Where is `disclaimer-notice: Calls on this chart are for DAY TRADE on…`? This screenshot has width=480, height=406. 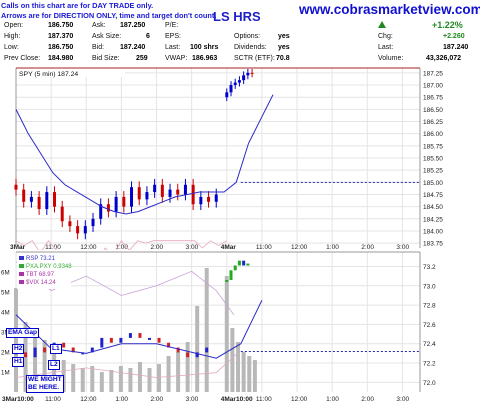 disclaimer-notice: Calls on this chart are for DAY TRADE on… is located at coordinates (109, 11).